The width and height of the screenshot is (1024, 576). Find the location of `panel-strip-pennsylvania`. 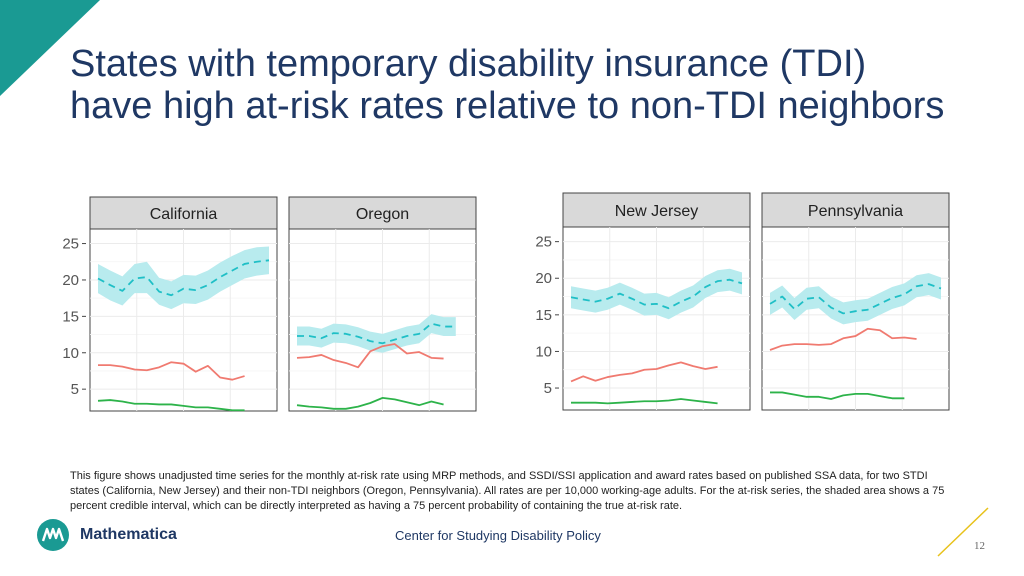

panel-strip-pennsylvania is located at coordinates (855, 210).